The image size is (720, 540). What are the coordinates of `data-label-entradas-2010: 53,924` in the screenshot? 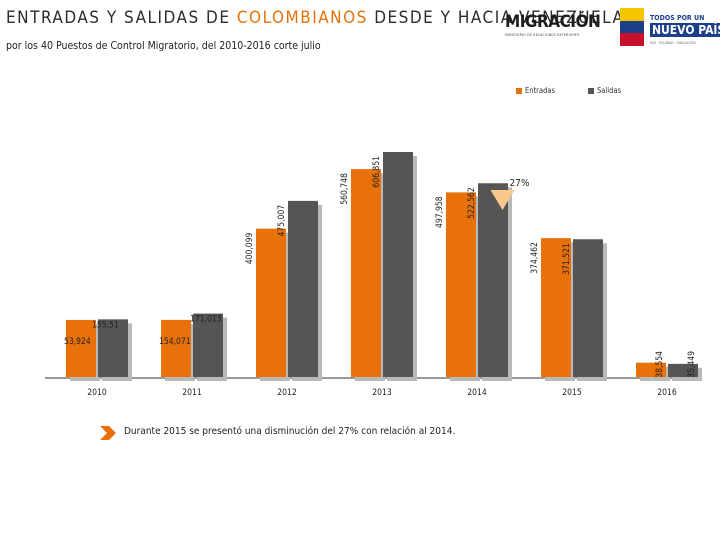 It's located at (77, 342).